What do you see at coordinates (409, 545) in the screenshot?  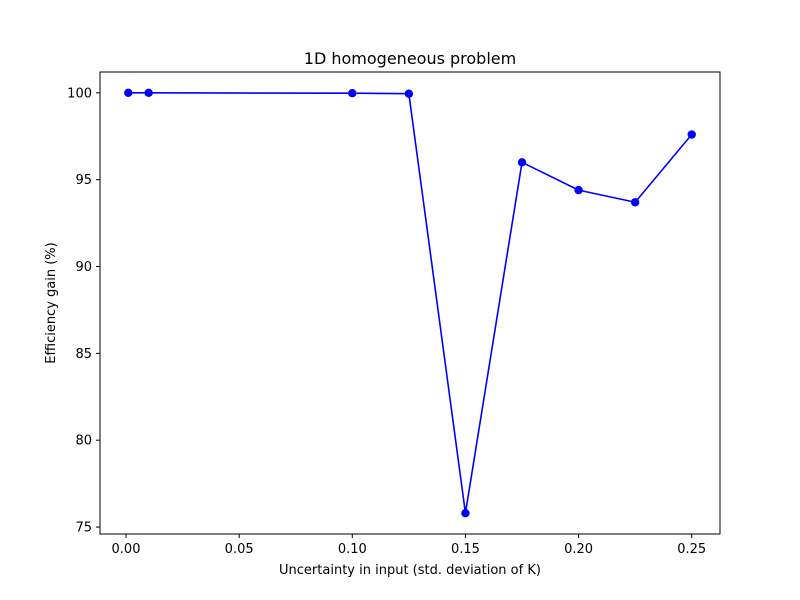 I see `x-axis: 0.00 0.05 0.10 0.15 0.20 0.25` at bounding box center [409, 545].